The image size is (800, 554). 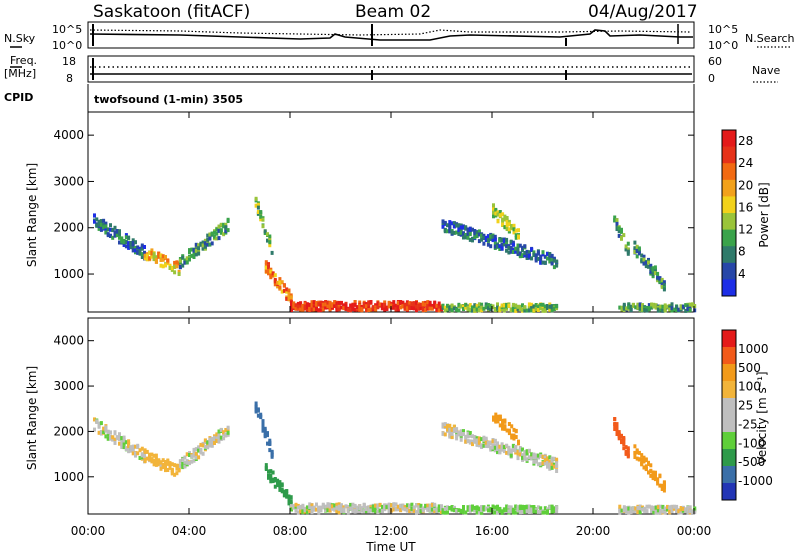 I want to click on y-tick-label: 3000, so click(x=68, y=181).